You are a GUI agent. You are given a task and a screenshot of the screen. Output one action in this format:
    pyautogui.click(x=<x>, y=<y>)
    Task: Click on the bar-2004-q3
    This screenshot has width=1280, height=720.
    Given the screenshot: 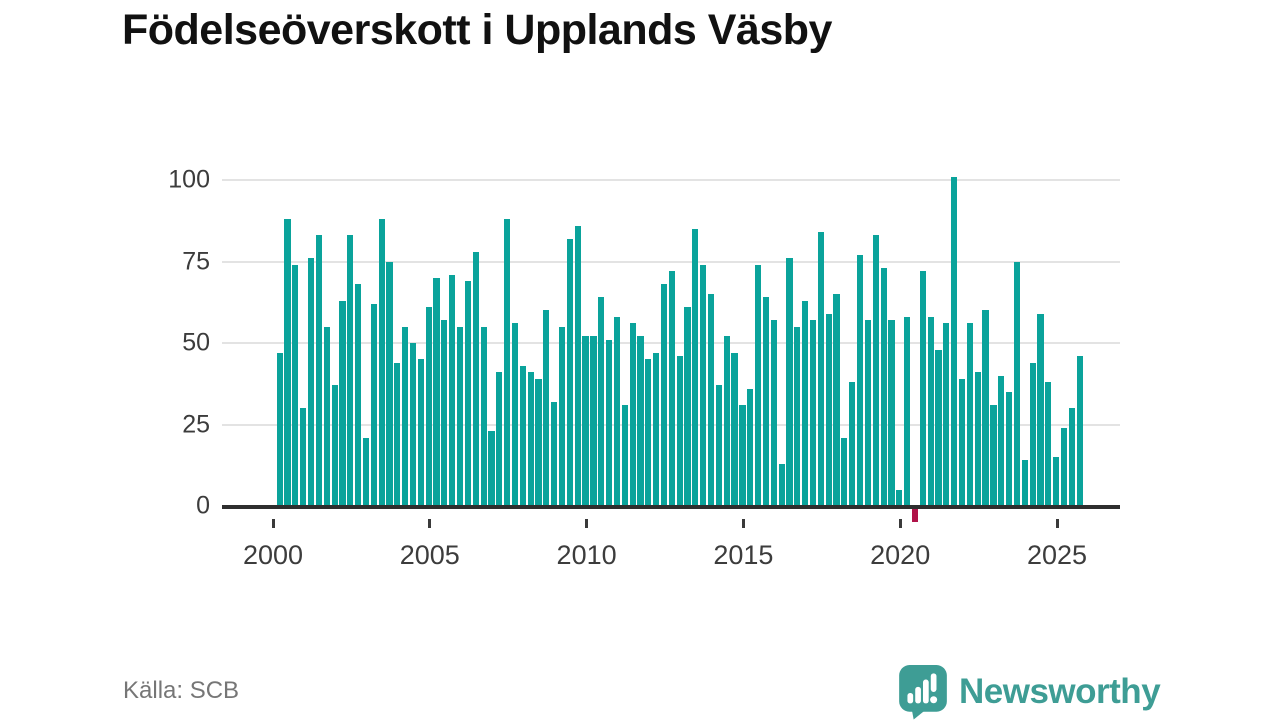 What is the action you would take?
    pyautogui.click(x=420, y=432)
    